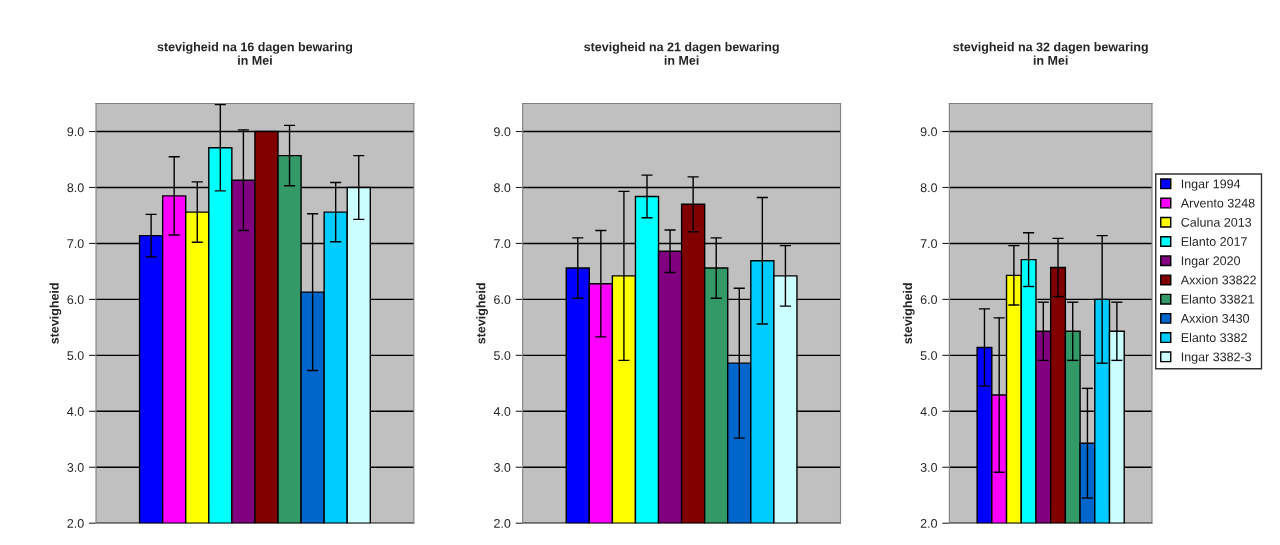 This screenshot has height=545, width=1280. Describe the element at coordinates (1217, 203) in the screenshot. I see `legend-label: Arvento 3248` at that location.